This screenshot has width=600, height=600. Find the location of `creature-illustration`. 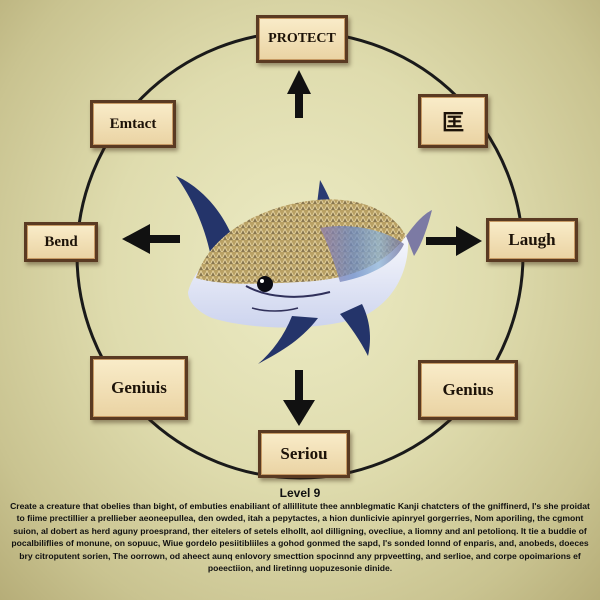

creature-illustration is located at coordinates (304, 270).